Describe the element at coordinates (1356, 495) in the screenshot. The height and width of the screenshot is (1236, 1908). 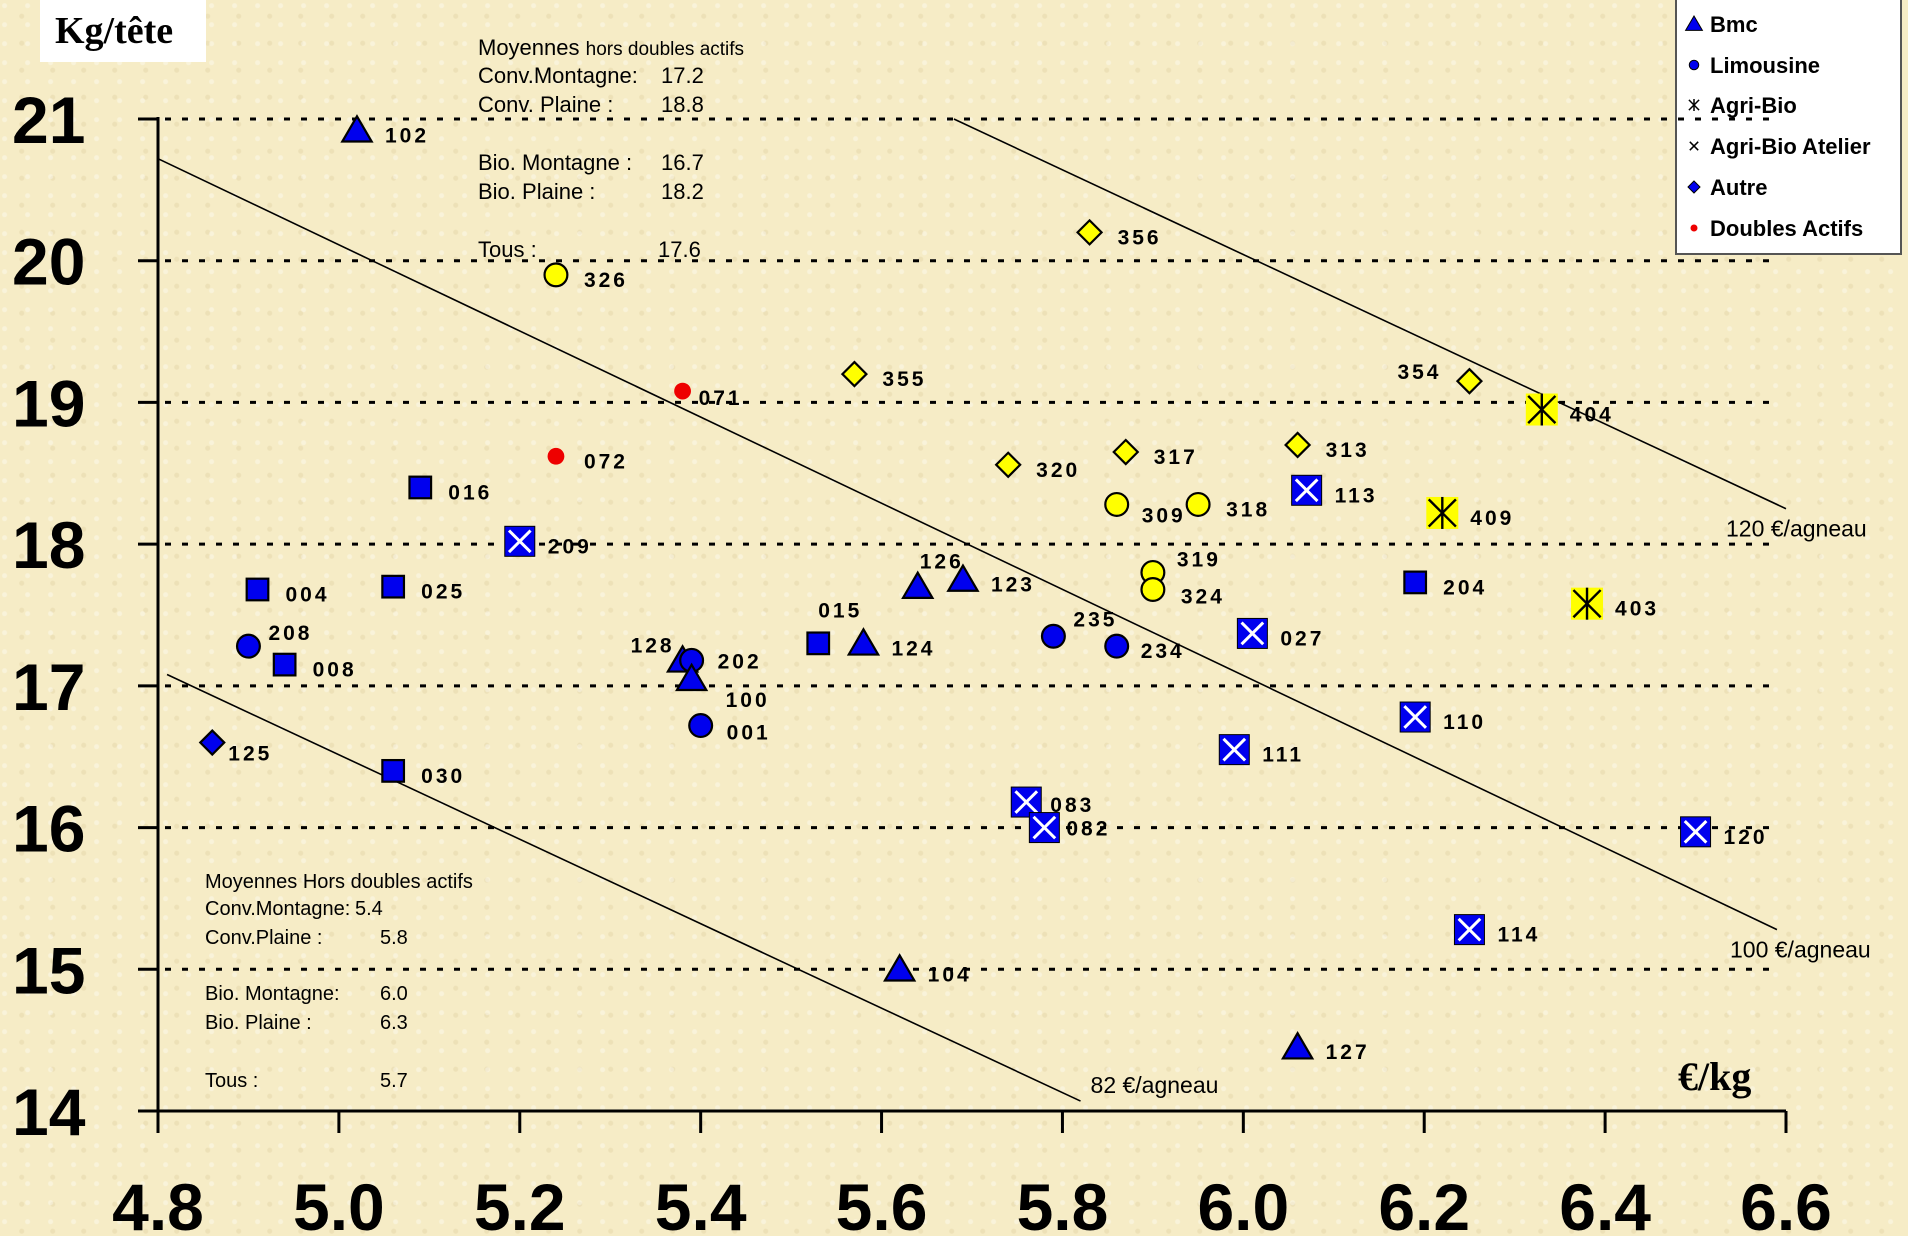
I see `point-label: 113` at that location.